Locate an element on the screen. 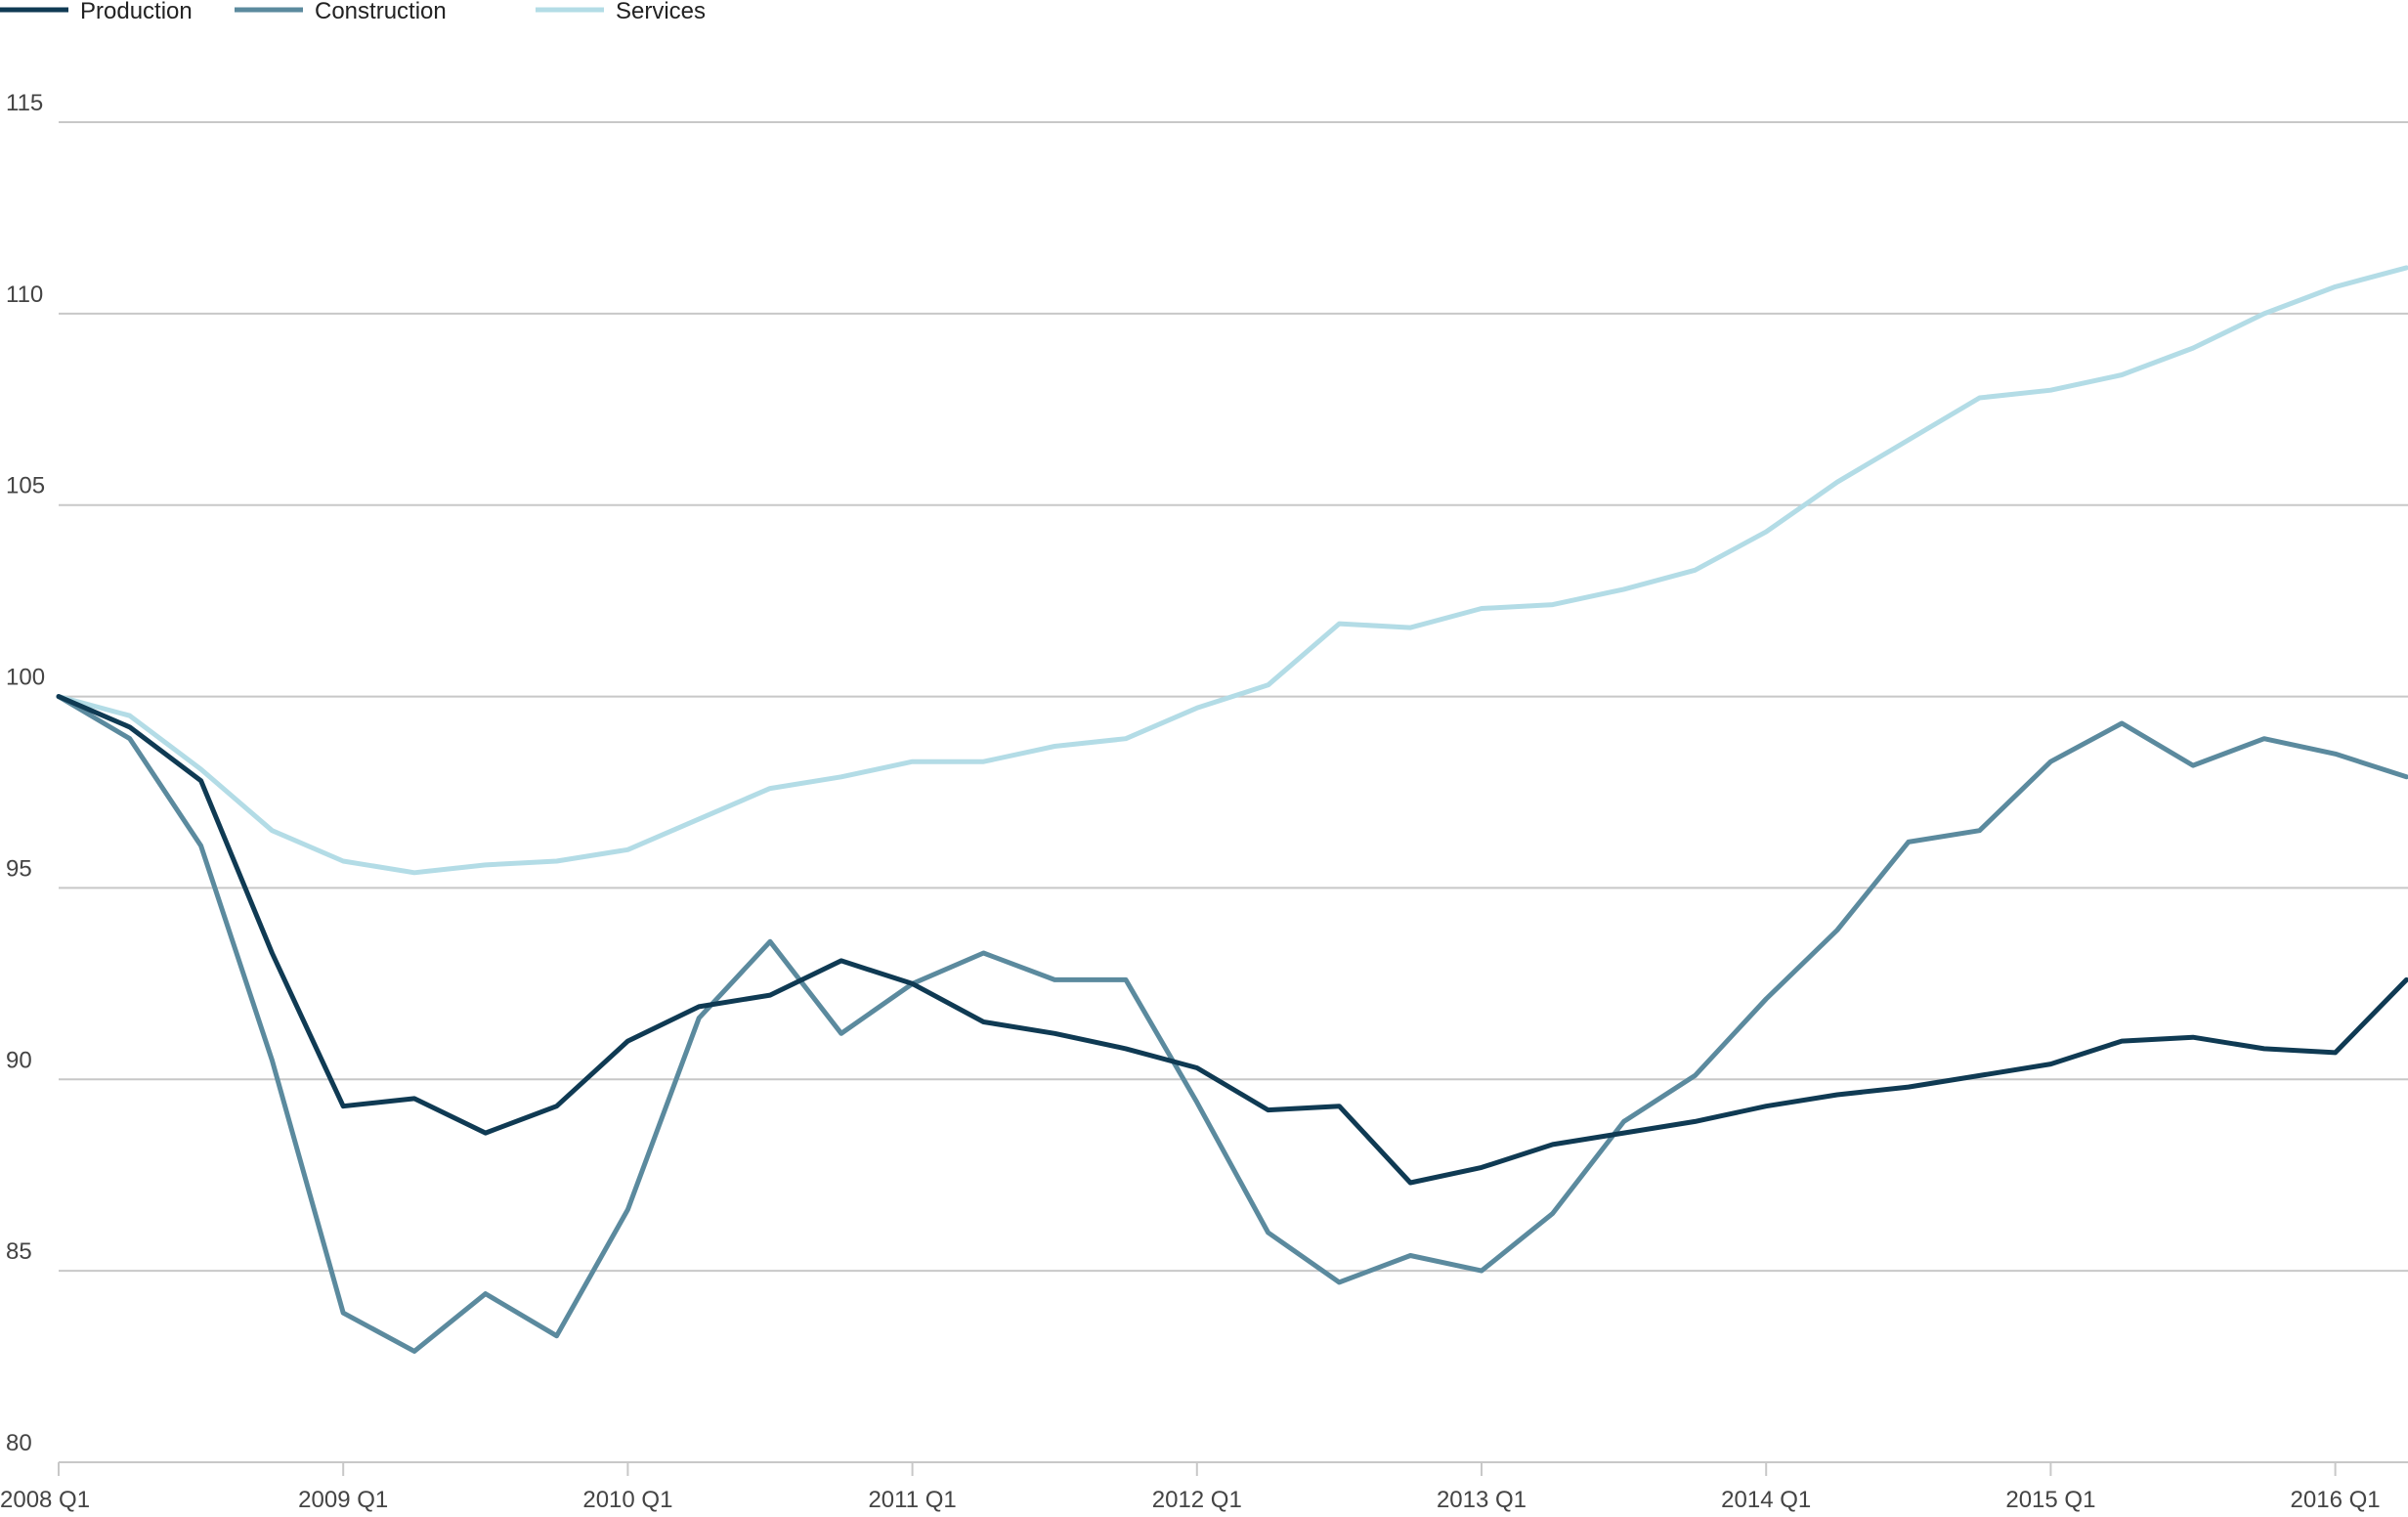 The height and width of the screenshot is (1517, 2408). y-tick-label-95: 95 is located at coordinates (19, 868).